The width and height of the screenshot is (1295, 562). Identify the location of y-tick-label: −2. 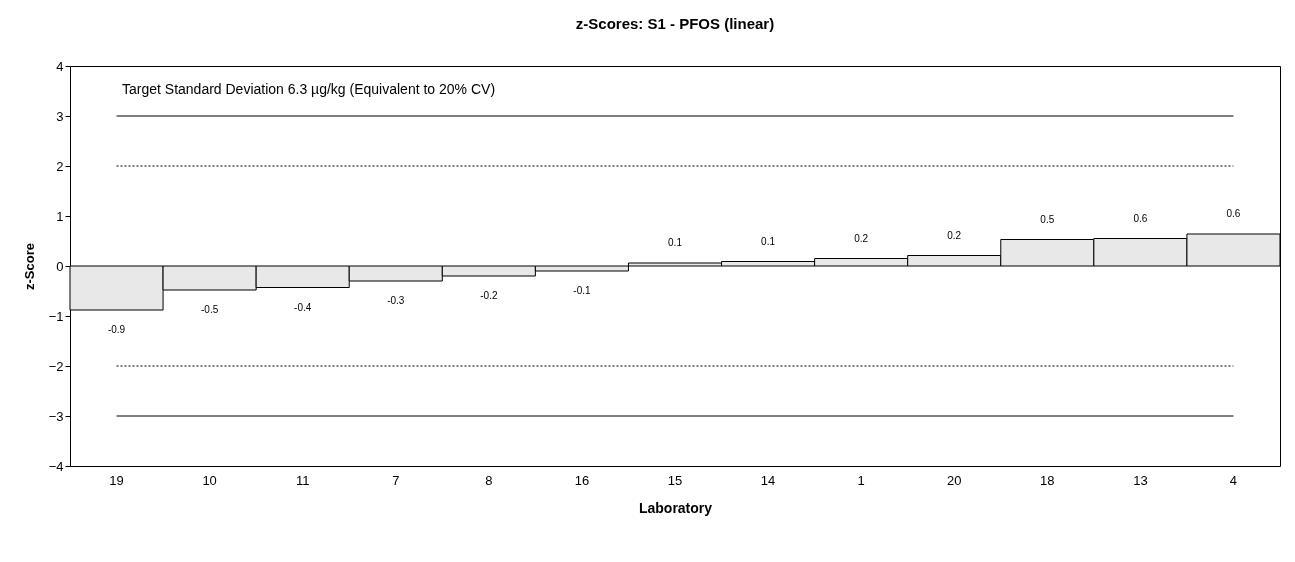
(56, 366).